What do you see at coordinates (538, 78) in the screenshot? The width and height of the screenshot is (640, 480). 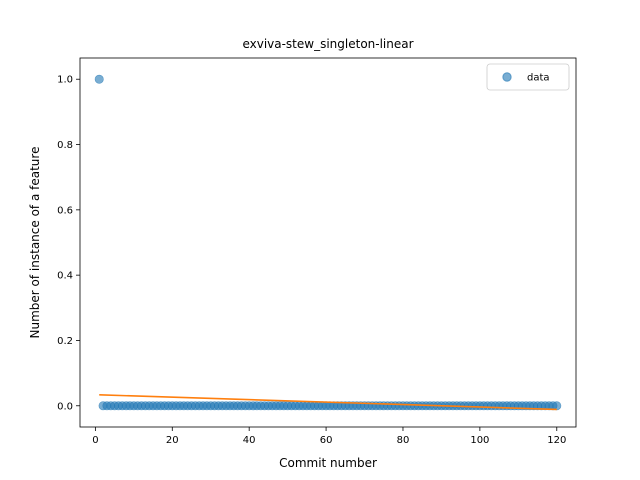 I see `legend-label: data` at bounding box center [538, 78].